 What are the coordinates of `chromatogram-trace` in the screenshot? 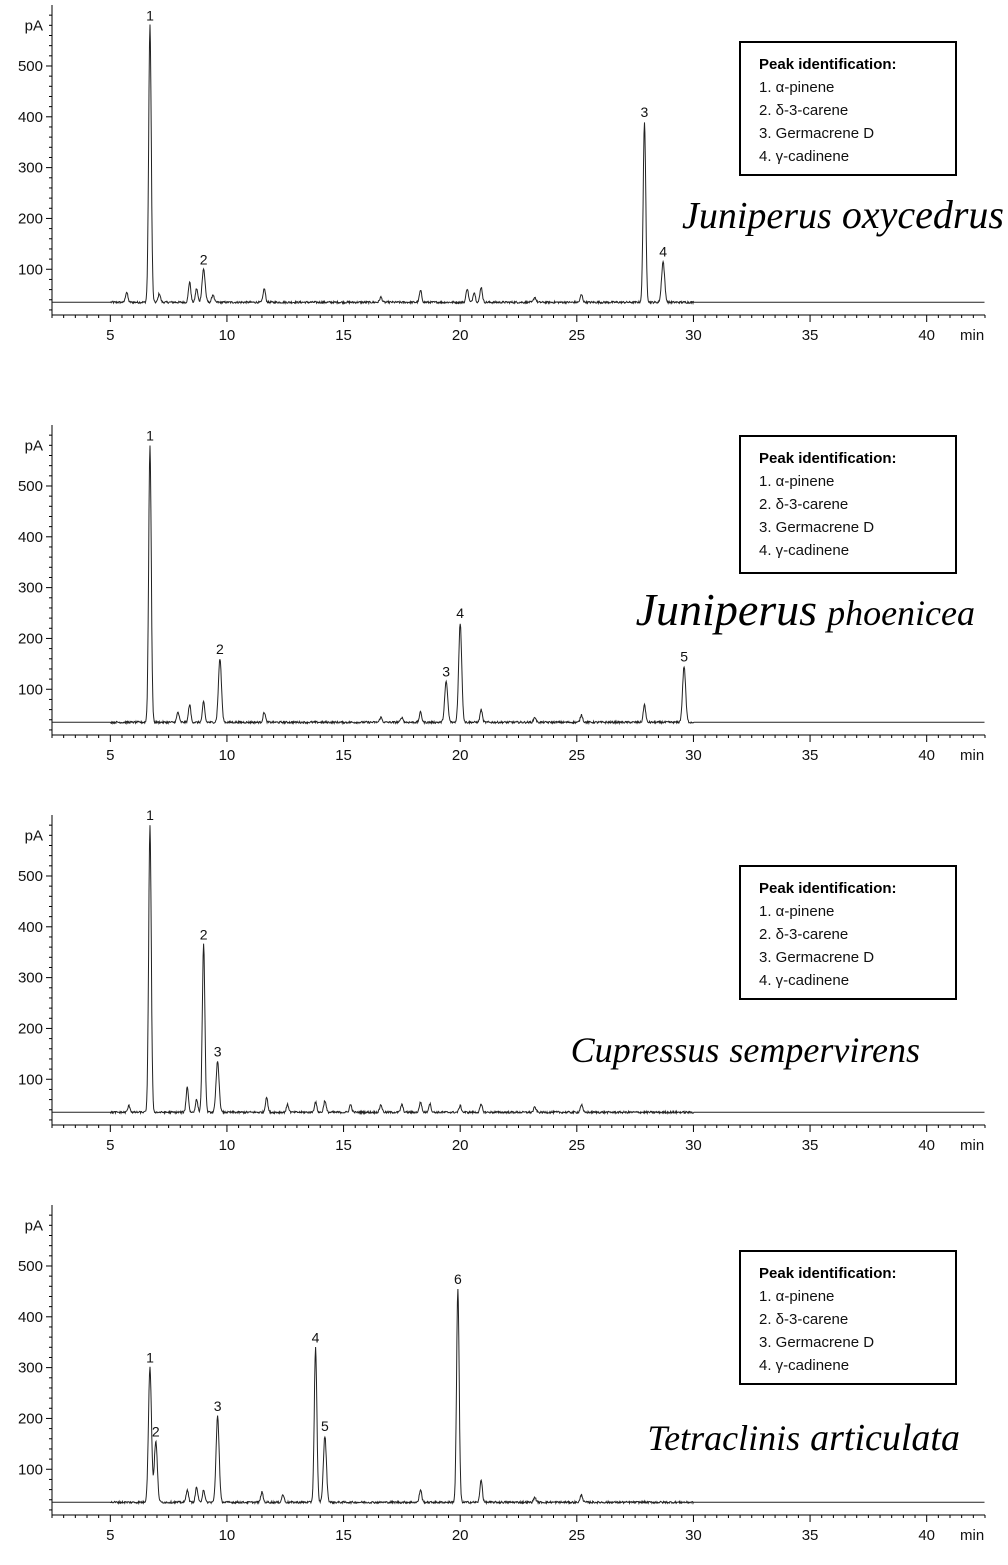 It's located at (518, 1397).